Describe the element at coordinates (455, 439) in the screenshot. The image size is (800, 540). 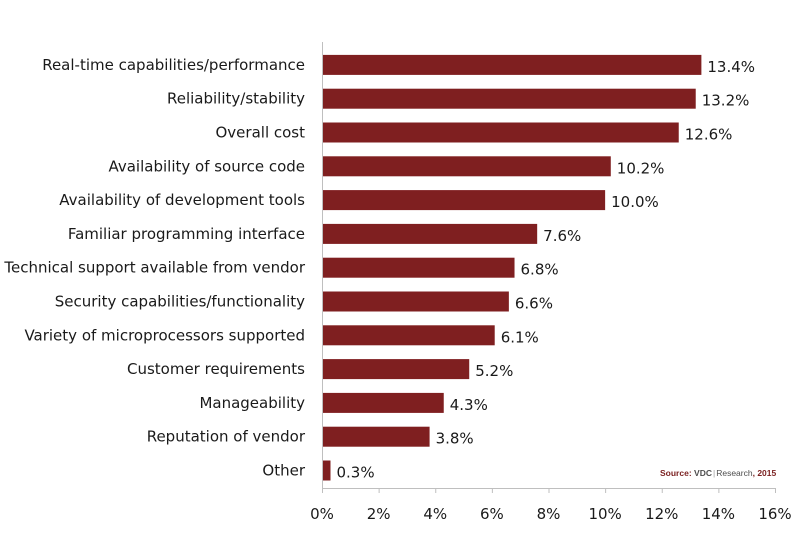
I see `value-label-reputation-of-vendor: 3.8%` at that location.